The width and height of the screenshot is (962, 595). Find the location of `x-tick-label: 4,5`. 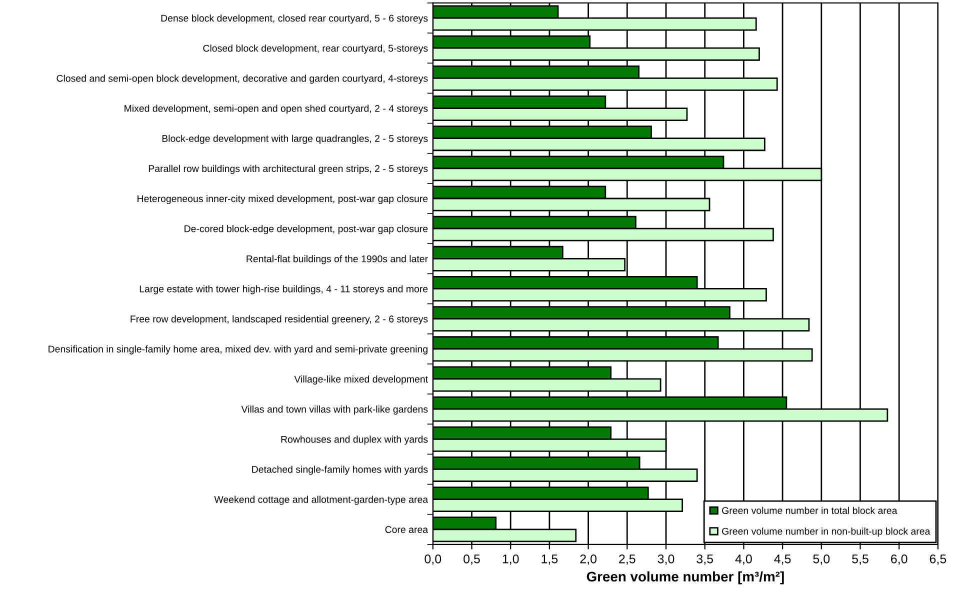

x-tick-label: 4,5 is located at coordinates (782, 559).